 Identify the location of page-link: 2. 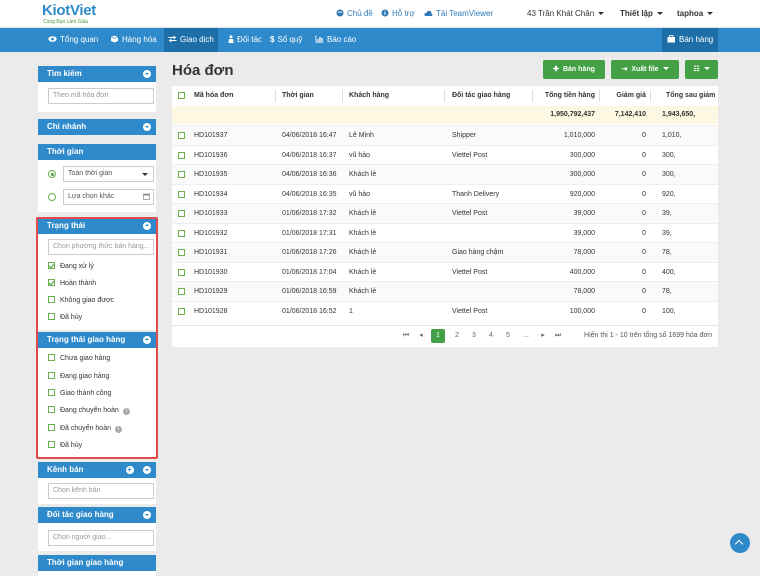
(457, 335).